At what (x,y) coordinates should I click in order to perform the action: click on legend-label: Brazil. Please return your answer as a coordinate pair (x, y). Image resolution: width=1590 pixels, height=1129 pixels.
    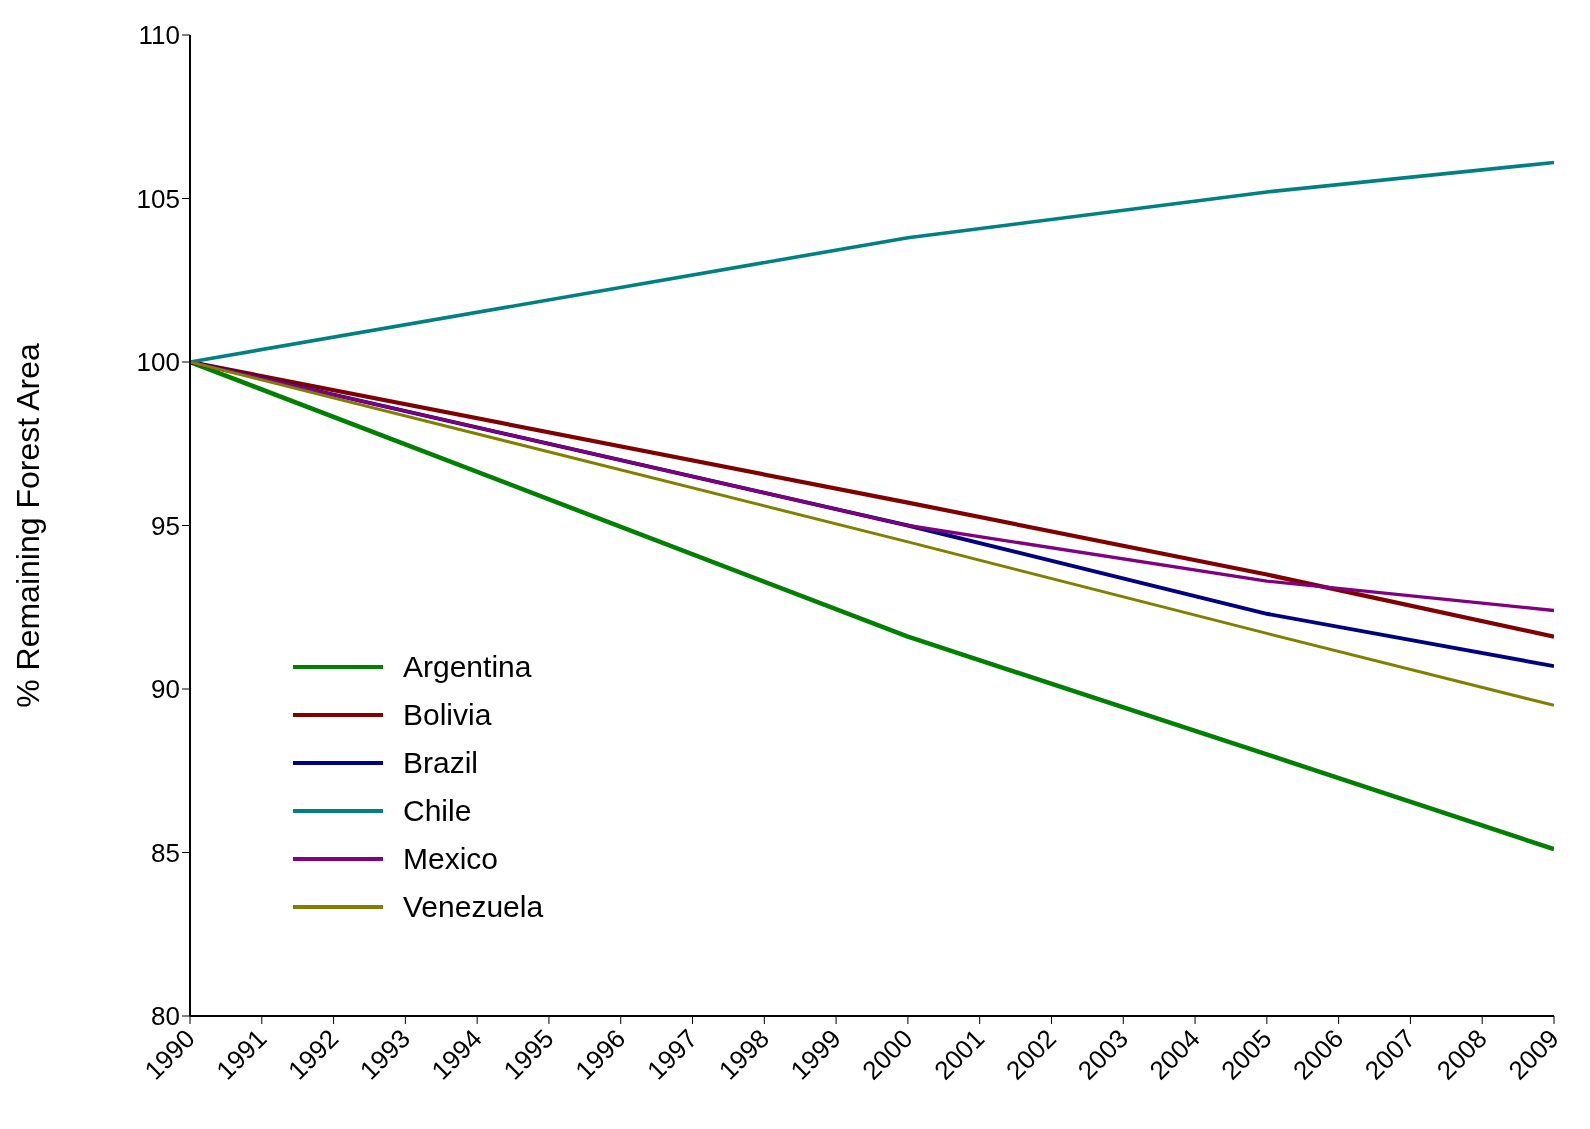
    Looking at the image, I should click on (441, 763).